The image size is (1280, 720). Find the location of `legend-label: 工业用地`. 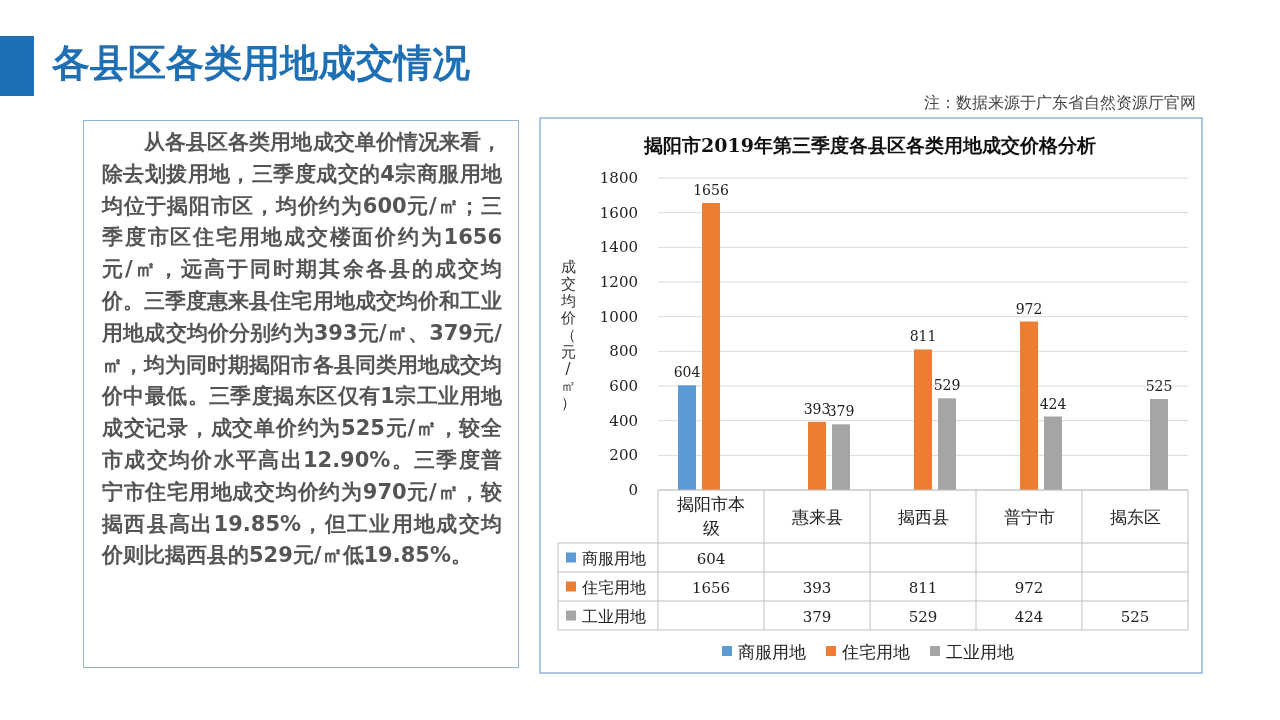

legend-label: 工业用地 is located at coordinates (980, 652).